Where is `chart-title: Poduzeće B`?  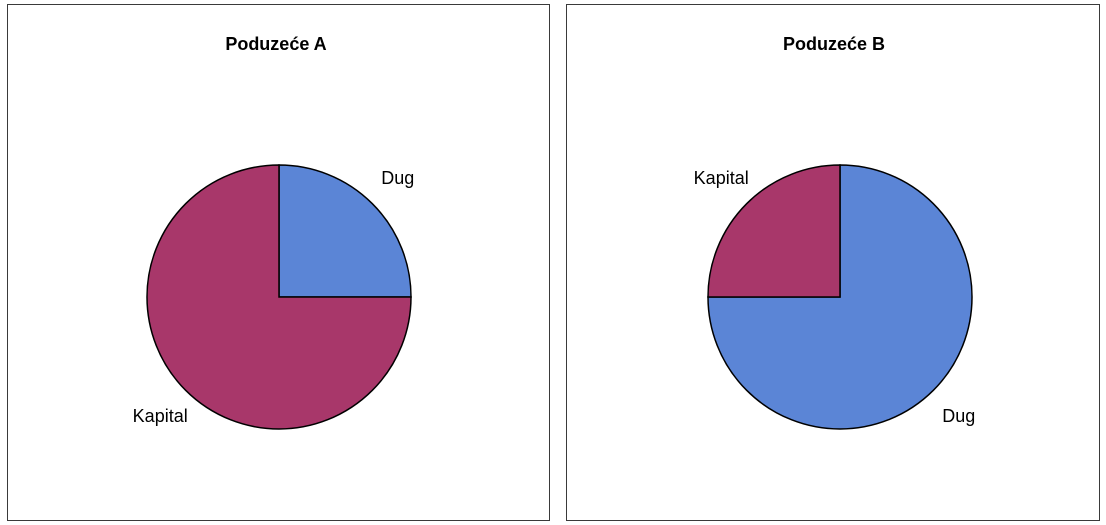
chart-title: Poduzeće B is located at coordinates (834, 44).